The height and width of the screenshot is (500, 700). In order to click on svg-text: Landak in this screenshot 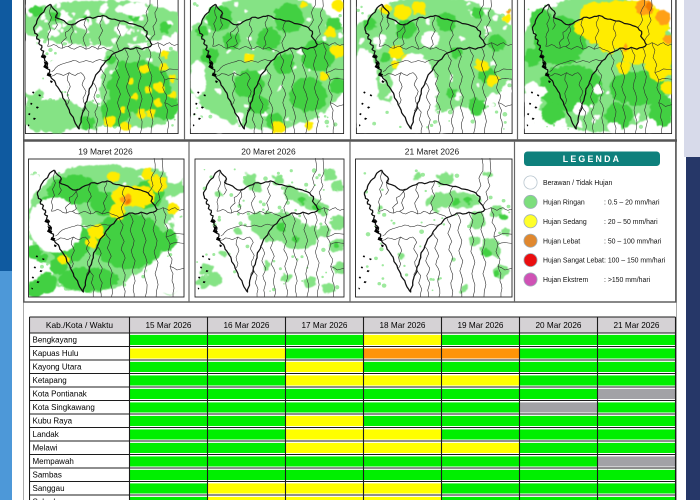, I will do `click(46, 434)`.